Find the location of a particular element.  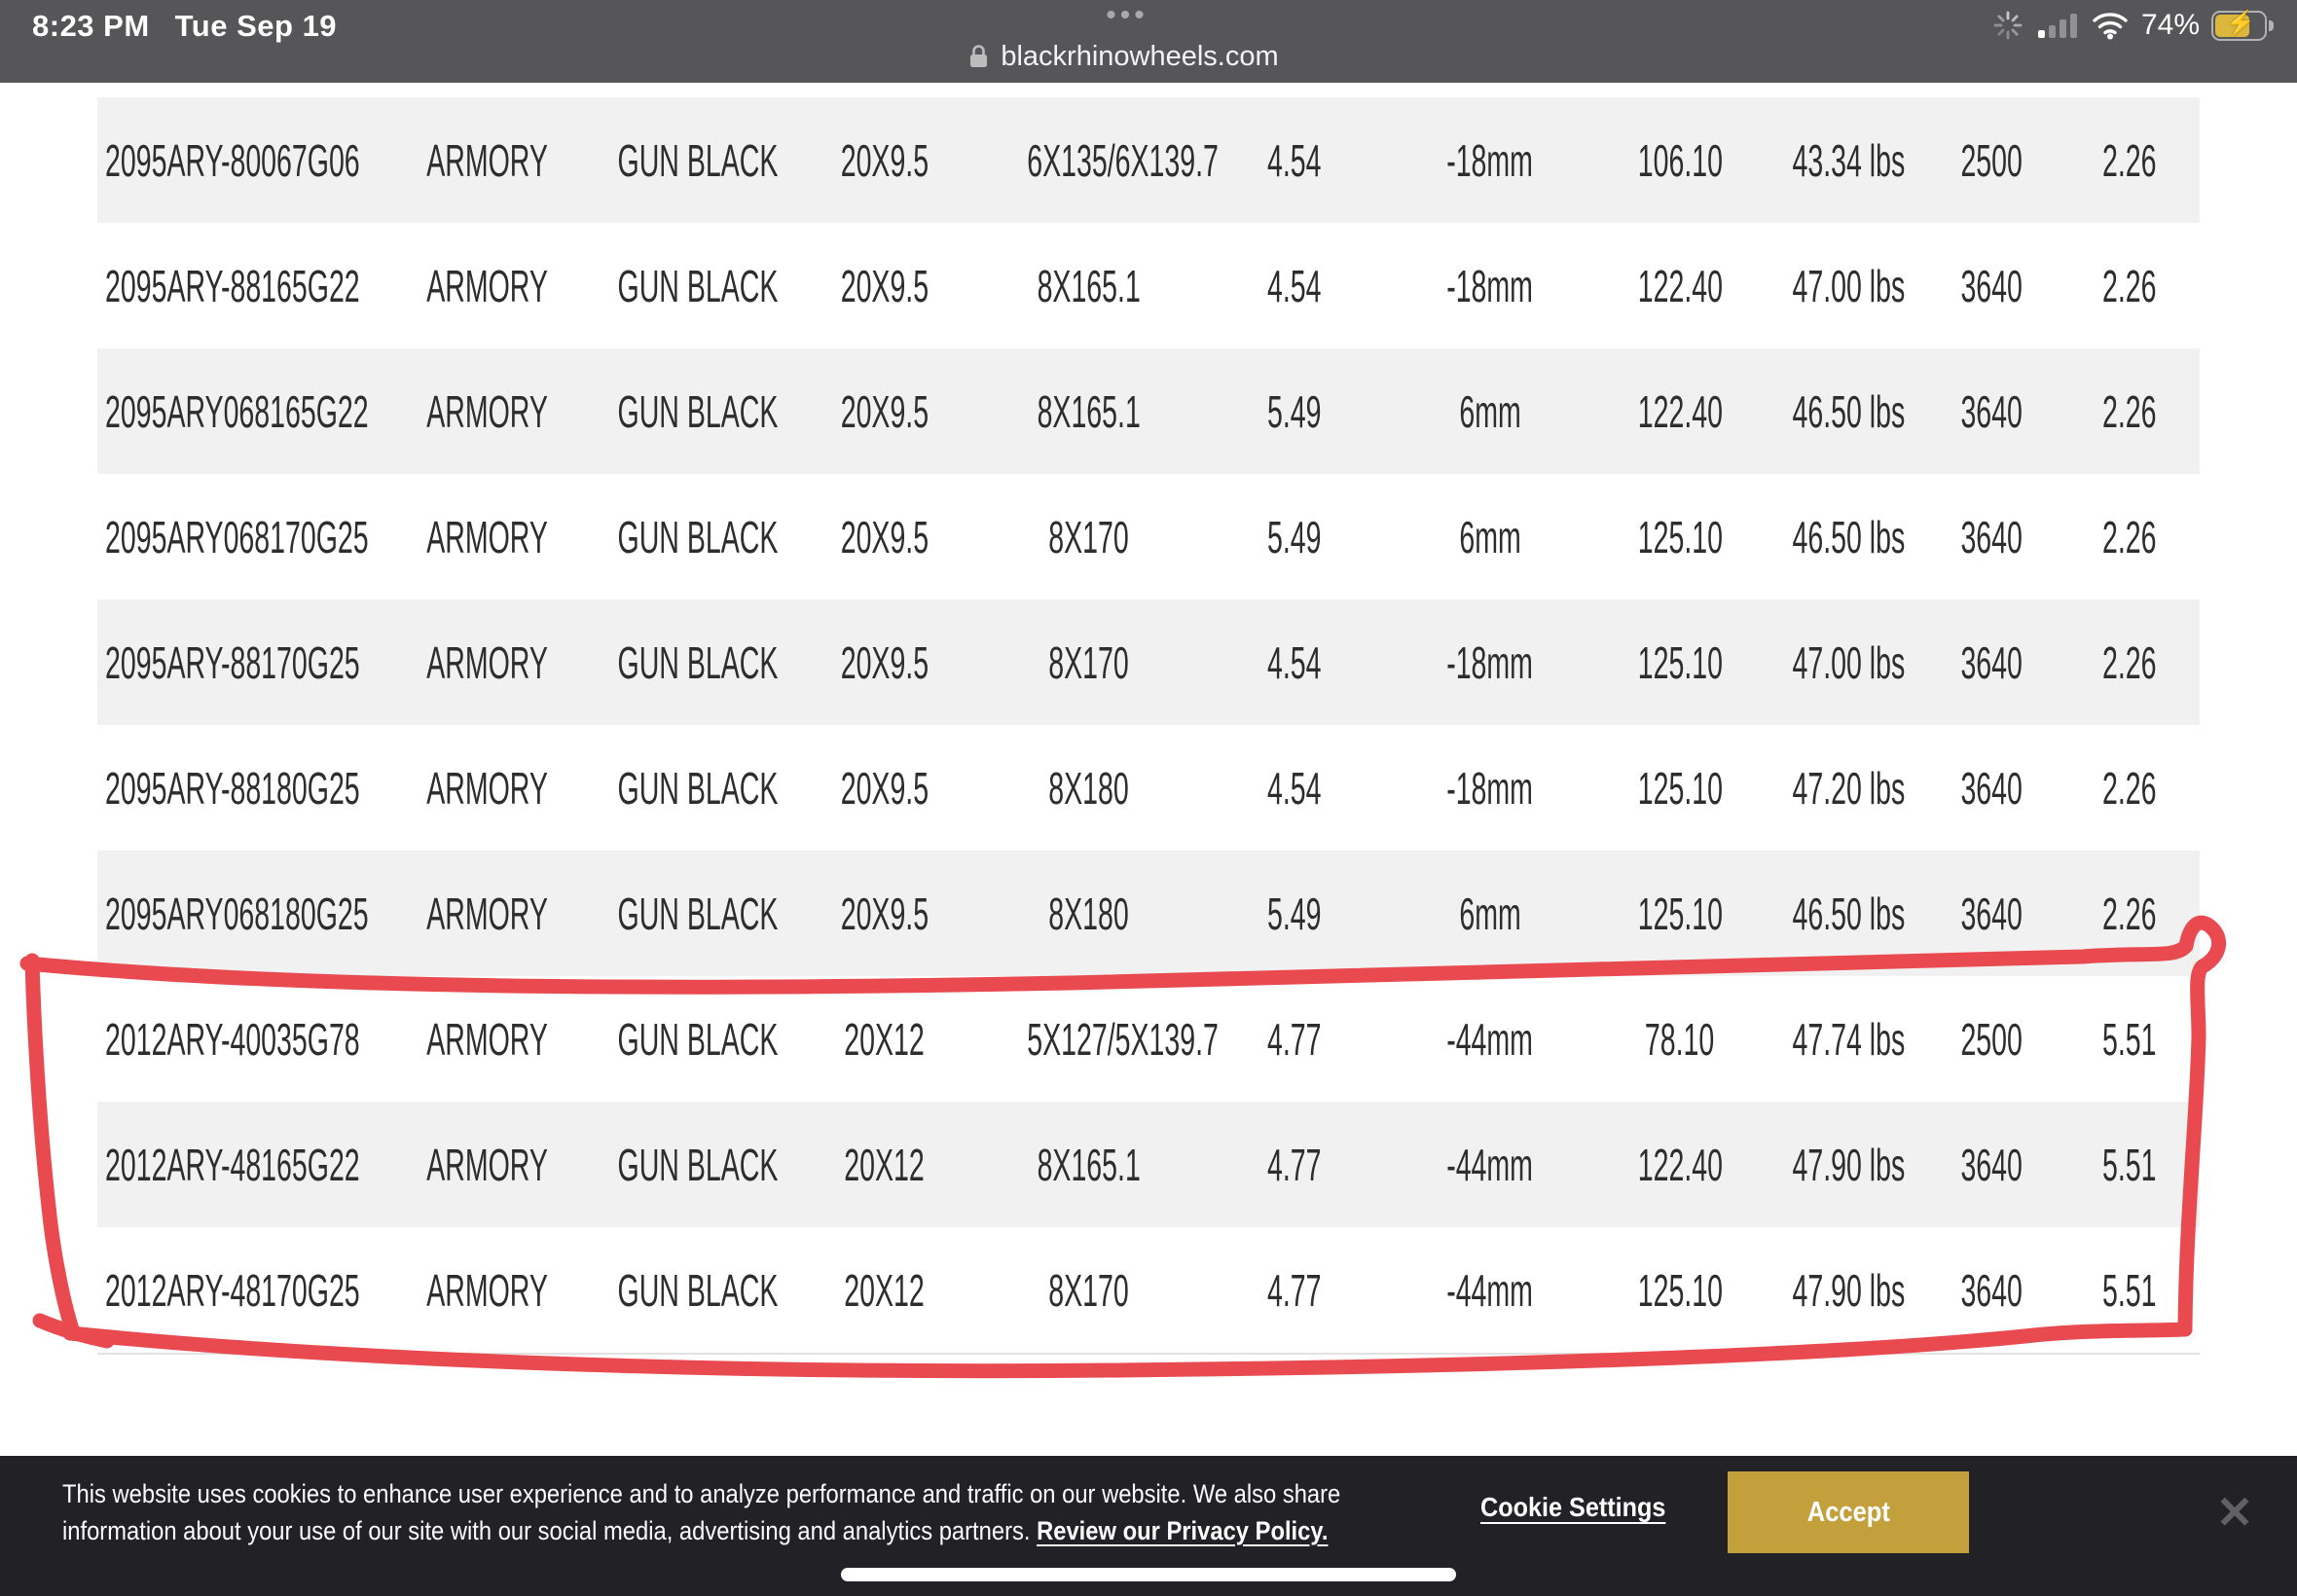

charging-bolt-icon: ⚡ is located at coordinates (2240, 23).